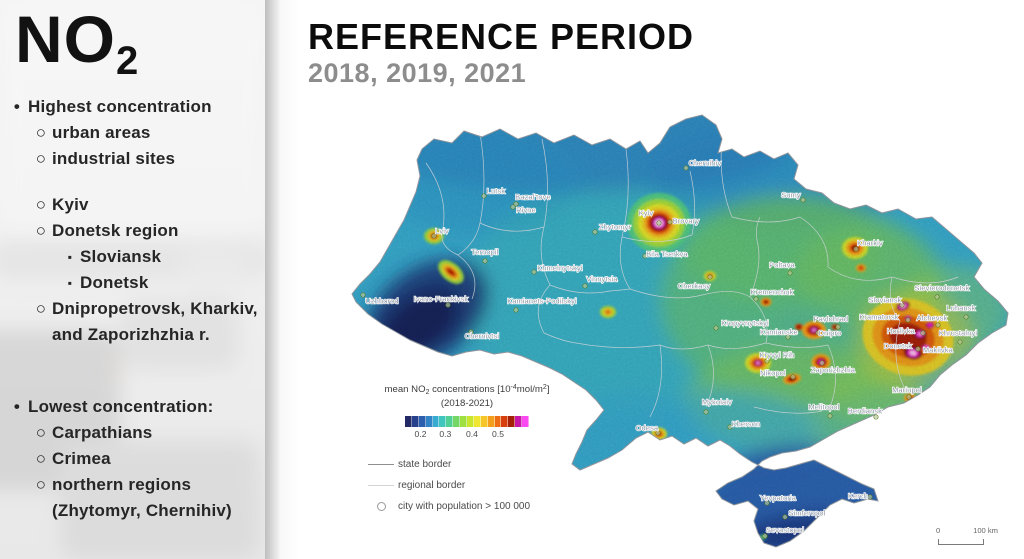  Describe the element at coordinates (70, 204) in the screenshot. I see `bullet-text: Kyiv` at that location.